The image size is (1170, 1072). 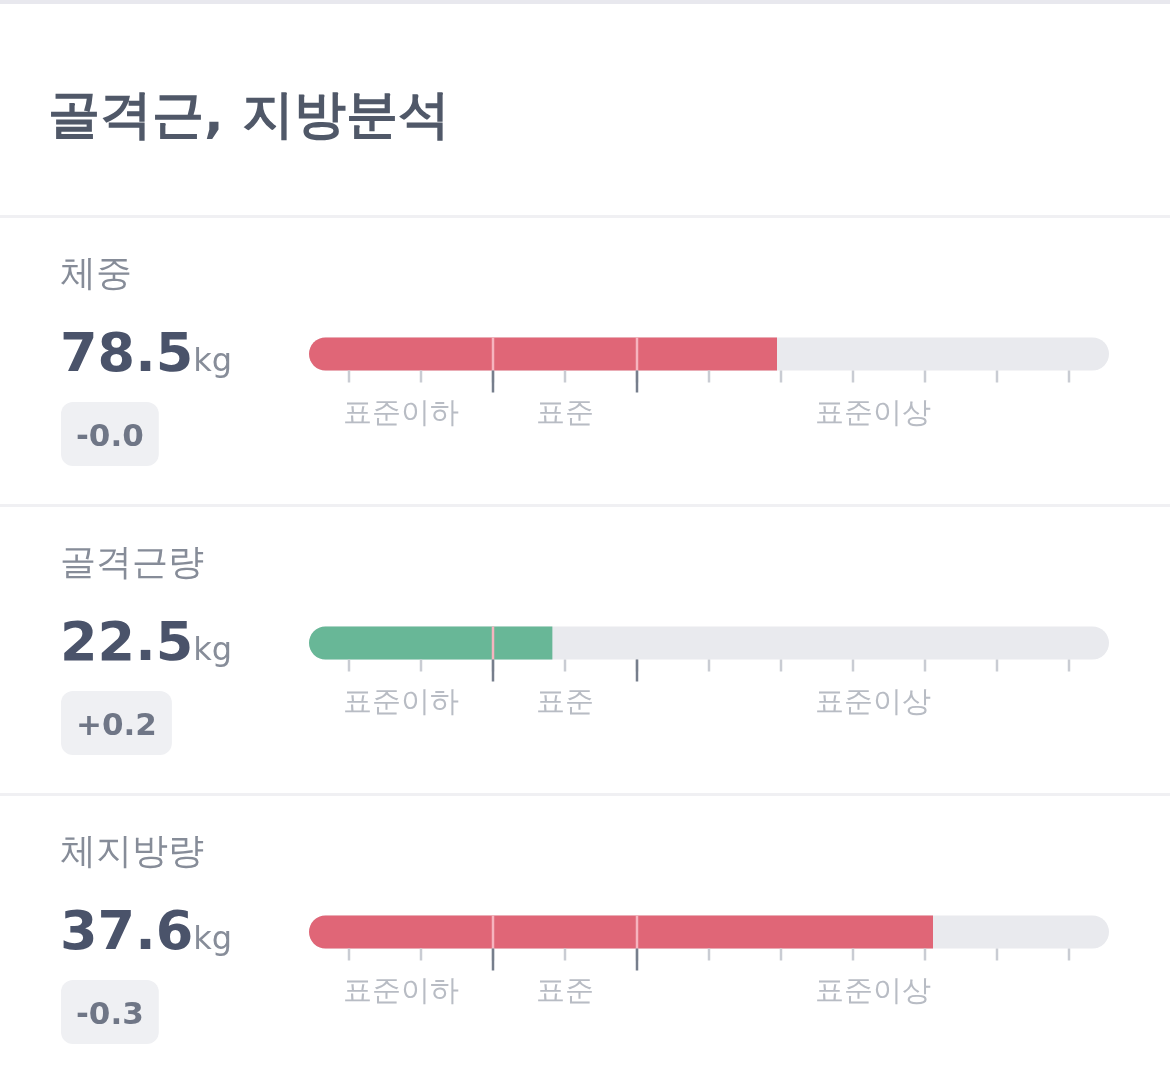 What do you see at coordinates (146, 352) in the screenshot?
I see `text: 78.5kg` at bounding box center [146, 352].